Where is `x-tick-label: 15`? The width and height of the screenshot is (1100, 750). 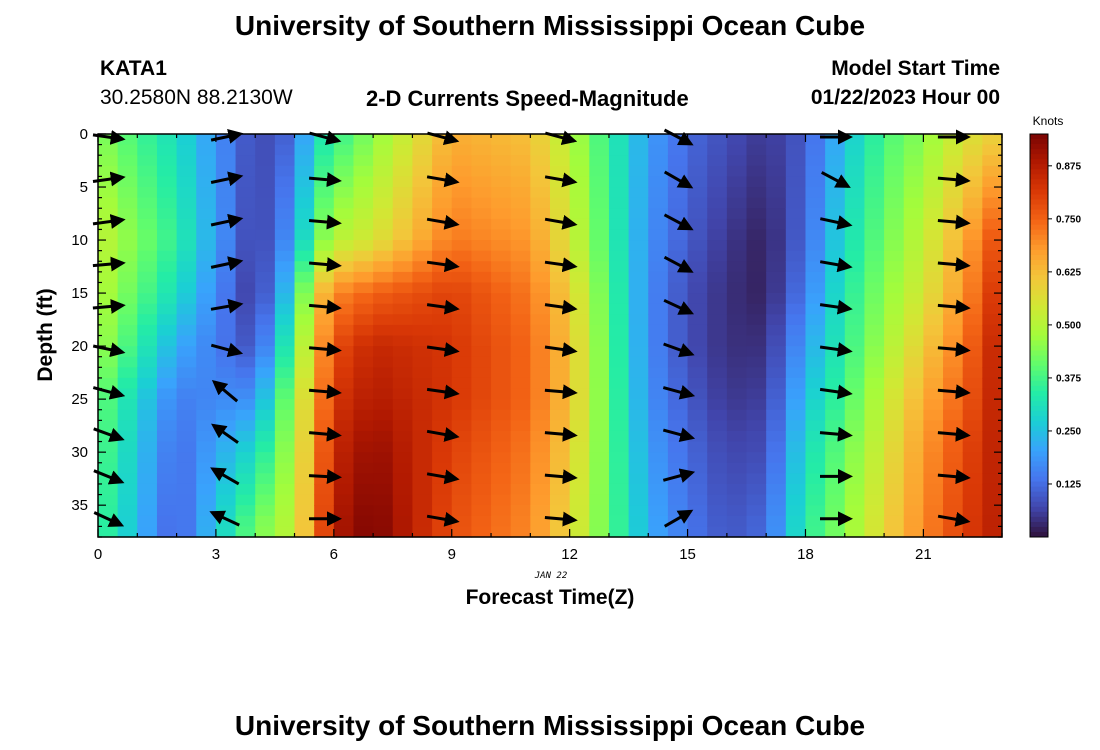 x-tick-label: 15 is located at coordinates (687, 554).